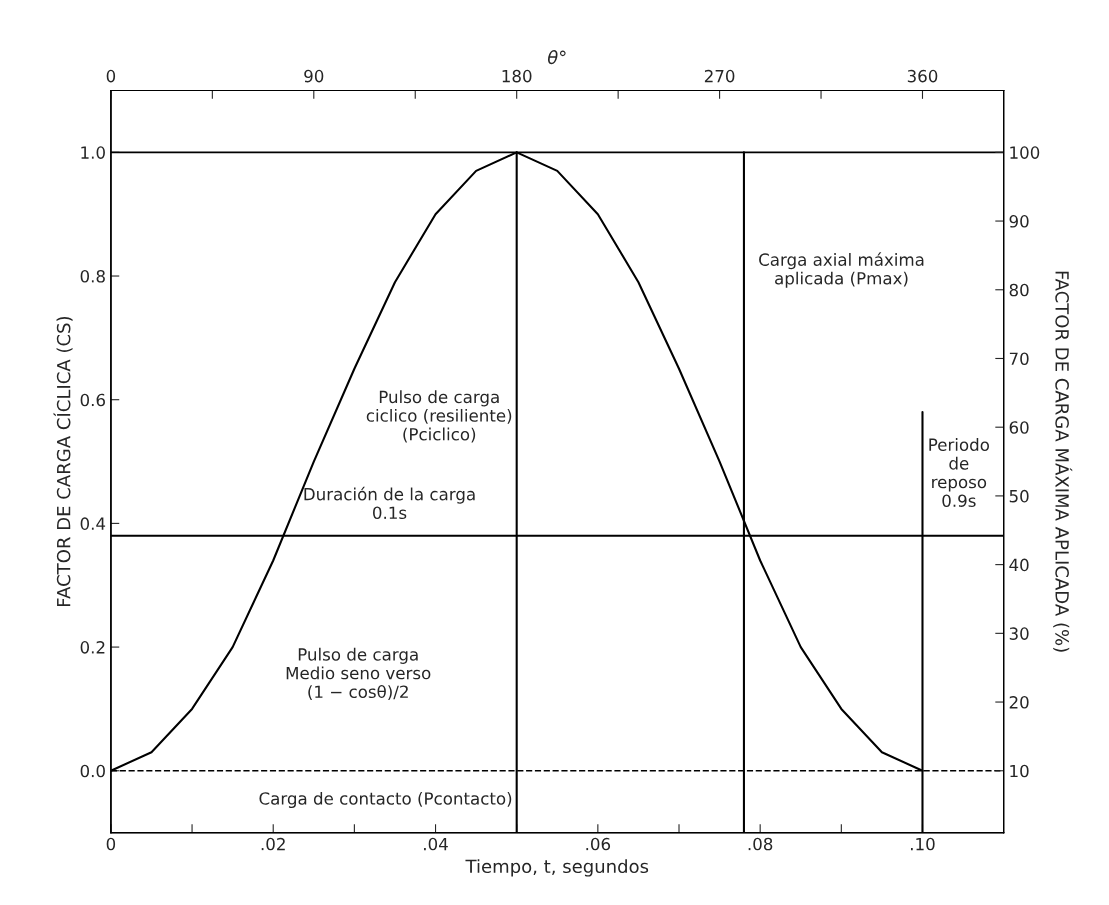 The height and width of the screenshot is (905, 1109). What do you see at coordinates (314, 76) in the screenshot?
I see `x2-tick-label: 90` at bounding box center [314, 76].